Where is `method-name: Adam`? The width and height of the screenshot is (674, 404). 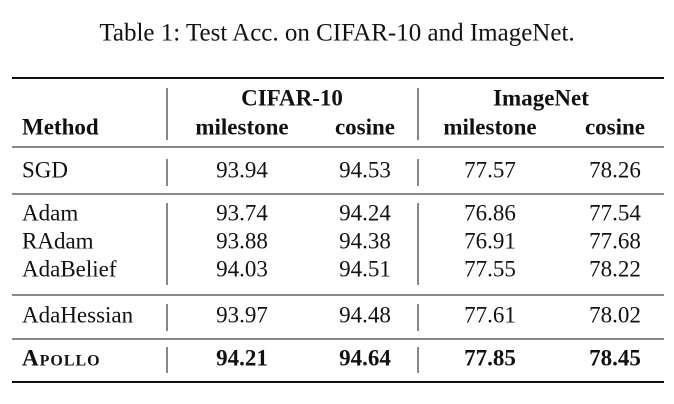 method-name: Adam is located at coordinates (50, 212).